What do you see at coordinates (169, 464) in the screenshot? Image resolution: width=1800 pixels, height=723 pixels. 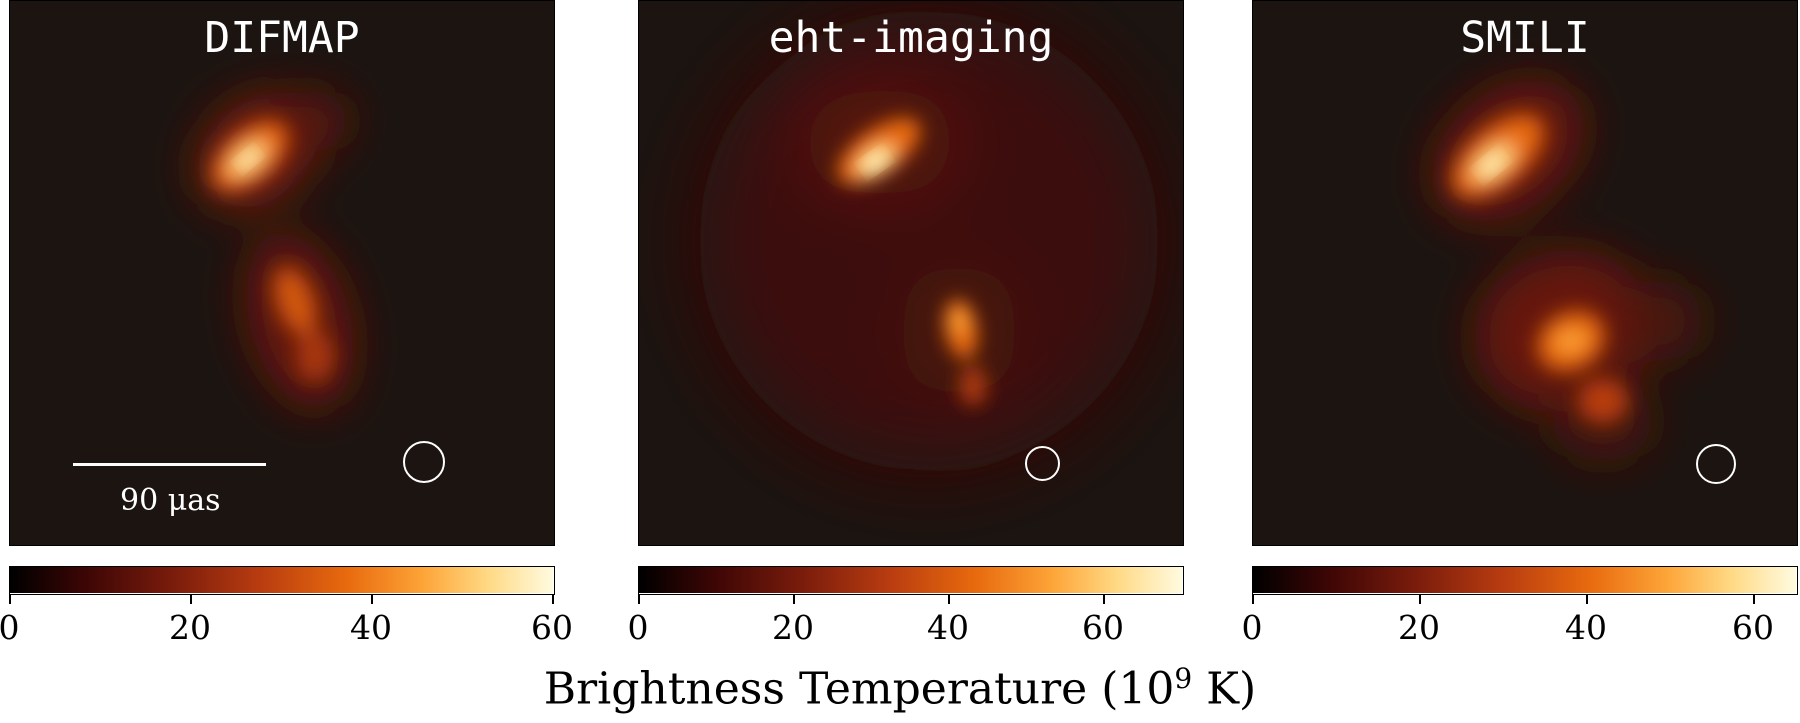 I see `scale-bar` at bounding box center [169, 464].